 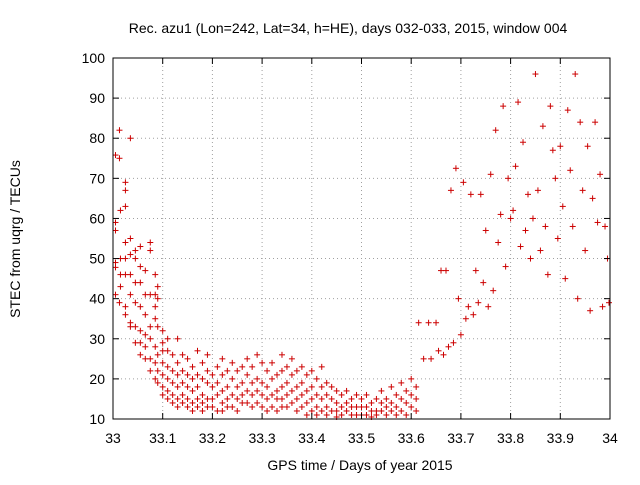 What do you see at coordinates (361, 438) in the screenshot?
I see `x-tick-labels: 33 33.1 33.2 33.3 33.4 33.5 33.6 33.7 33.8 33.9 34` at bounding box center [361, 438].